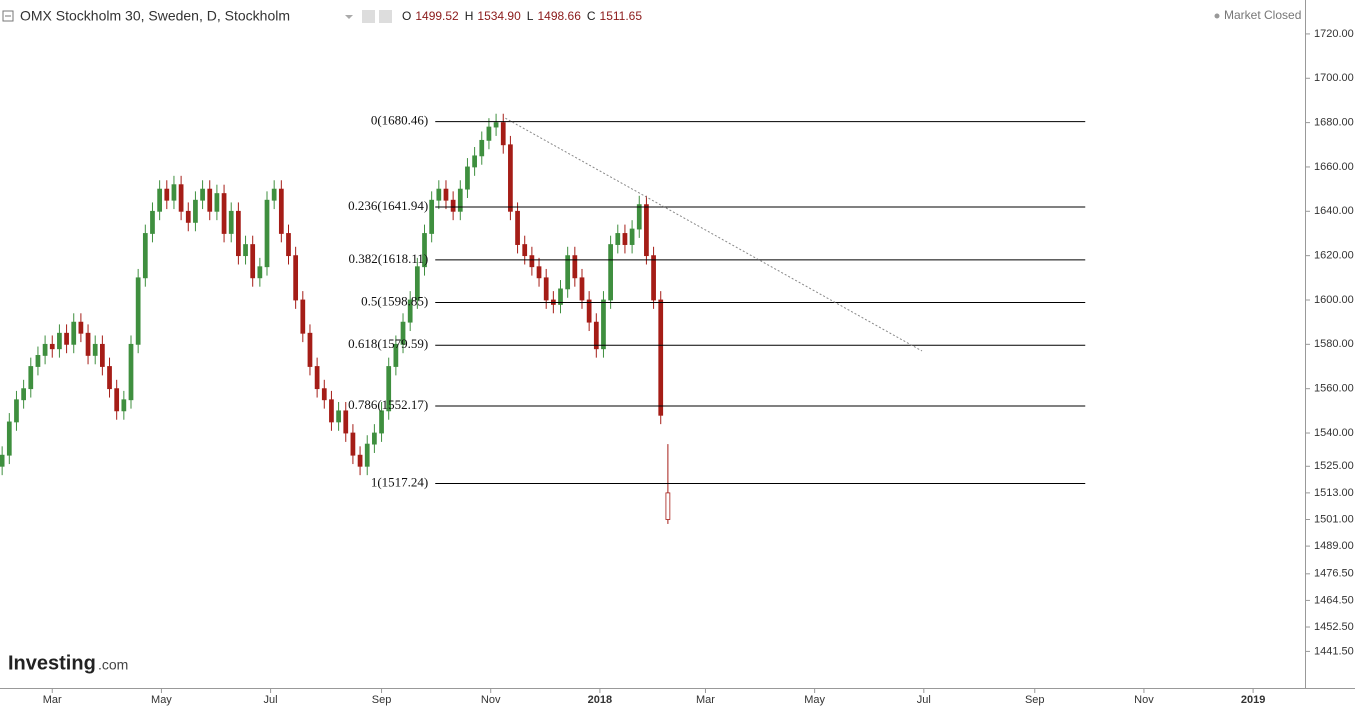  Describe the element at coordinates (1334, 519) in the screenshot. I see `y-tick-label: 1501.00` at that location.